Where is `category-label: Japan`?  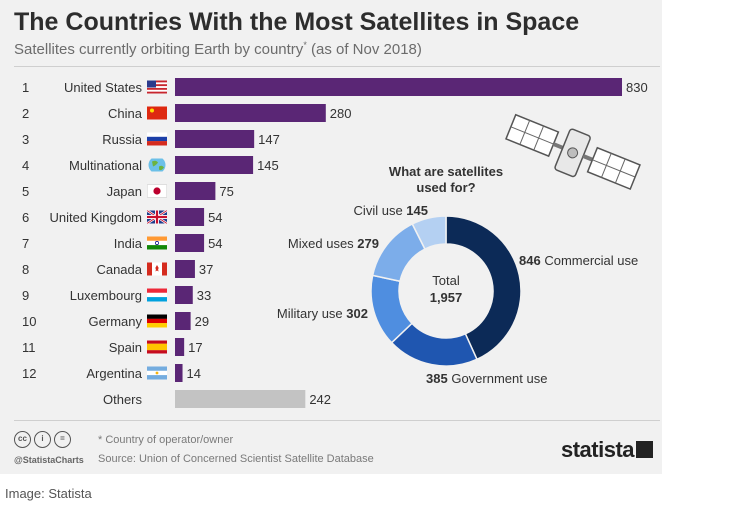 category-label: Japan is located at coordinates (124, 191).